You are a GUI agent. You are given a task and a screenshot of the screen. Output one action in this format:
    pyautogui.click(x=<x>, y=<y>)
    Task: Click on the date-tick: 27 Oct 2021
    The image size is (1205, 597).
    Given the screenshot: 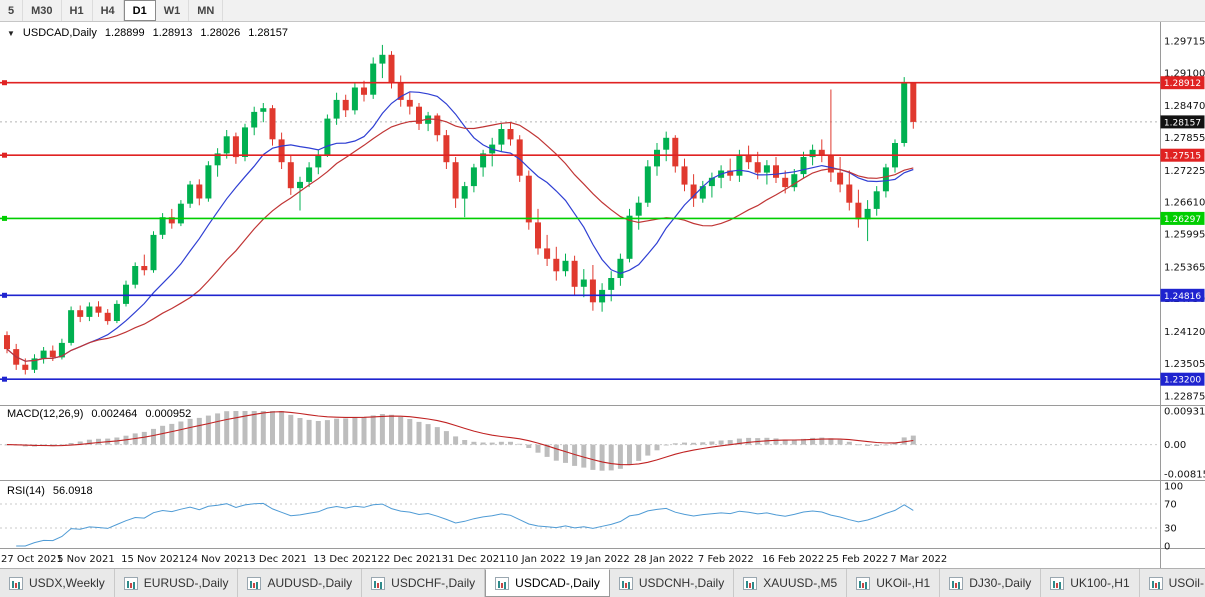 What is the action you would take?
    pyautogui.click(x=32, y=559)
    